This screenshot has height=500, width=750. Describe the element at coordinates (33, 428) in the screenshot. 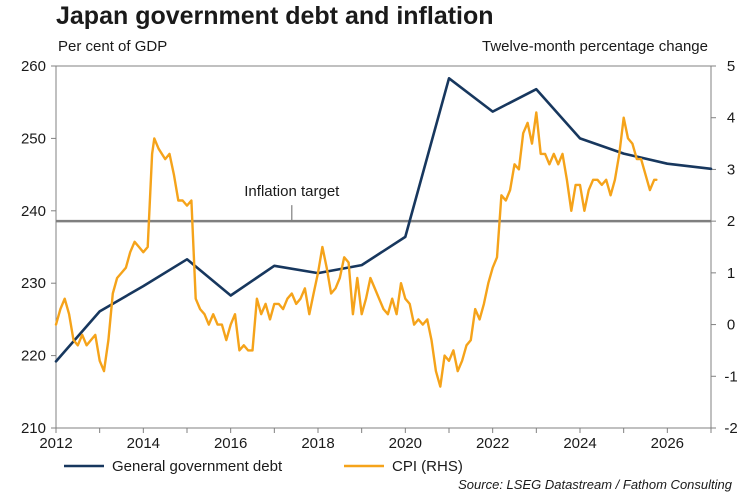

I see `y-left-tick-label: 210` at that location.